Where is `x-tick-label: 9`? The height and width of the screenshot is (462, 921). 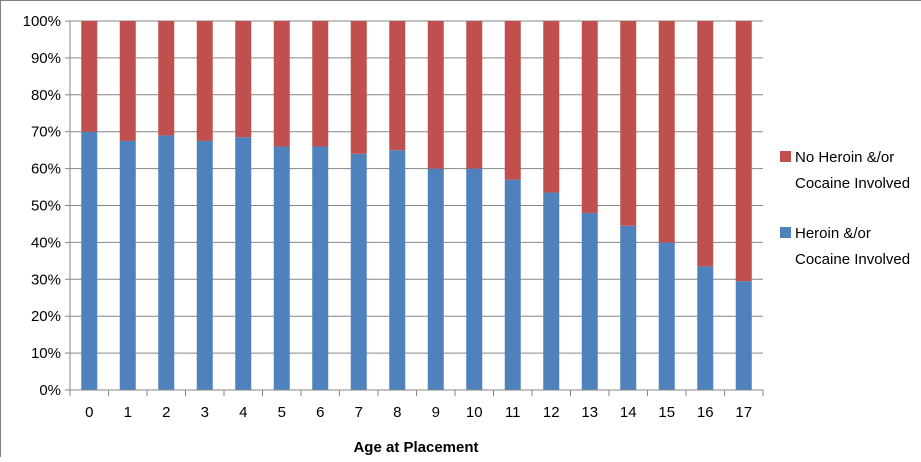 x-tick-label: 9 is located at coordinates (436, 412).